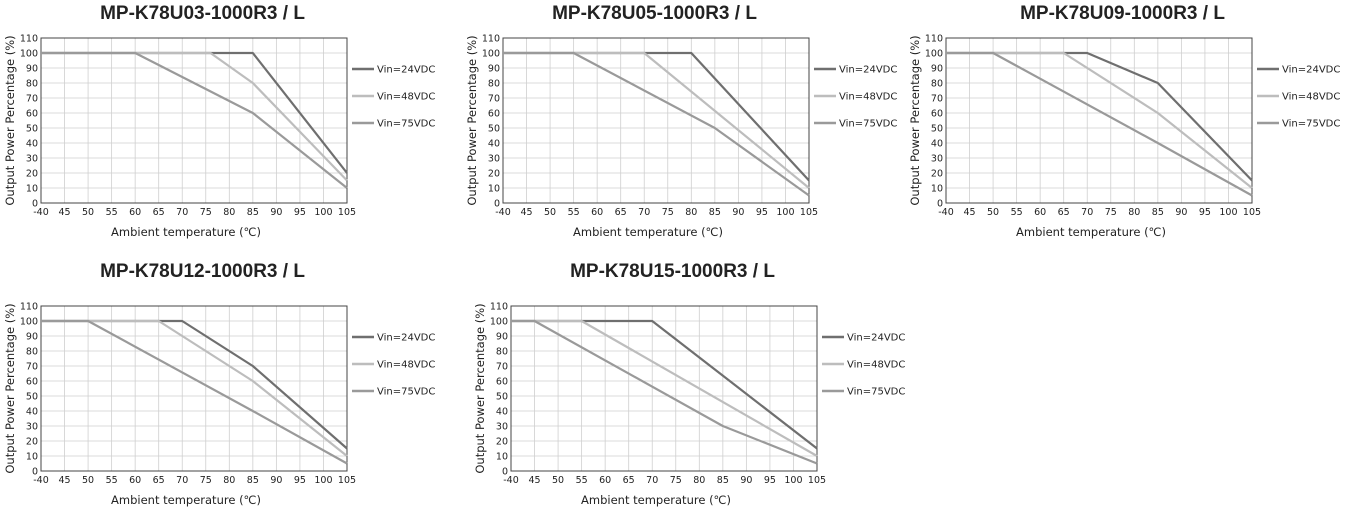 The height and width of the screenshot is (522, 1357). I want to click on plot-frame, so click(194, 388).